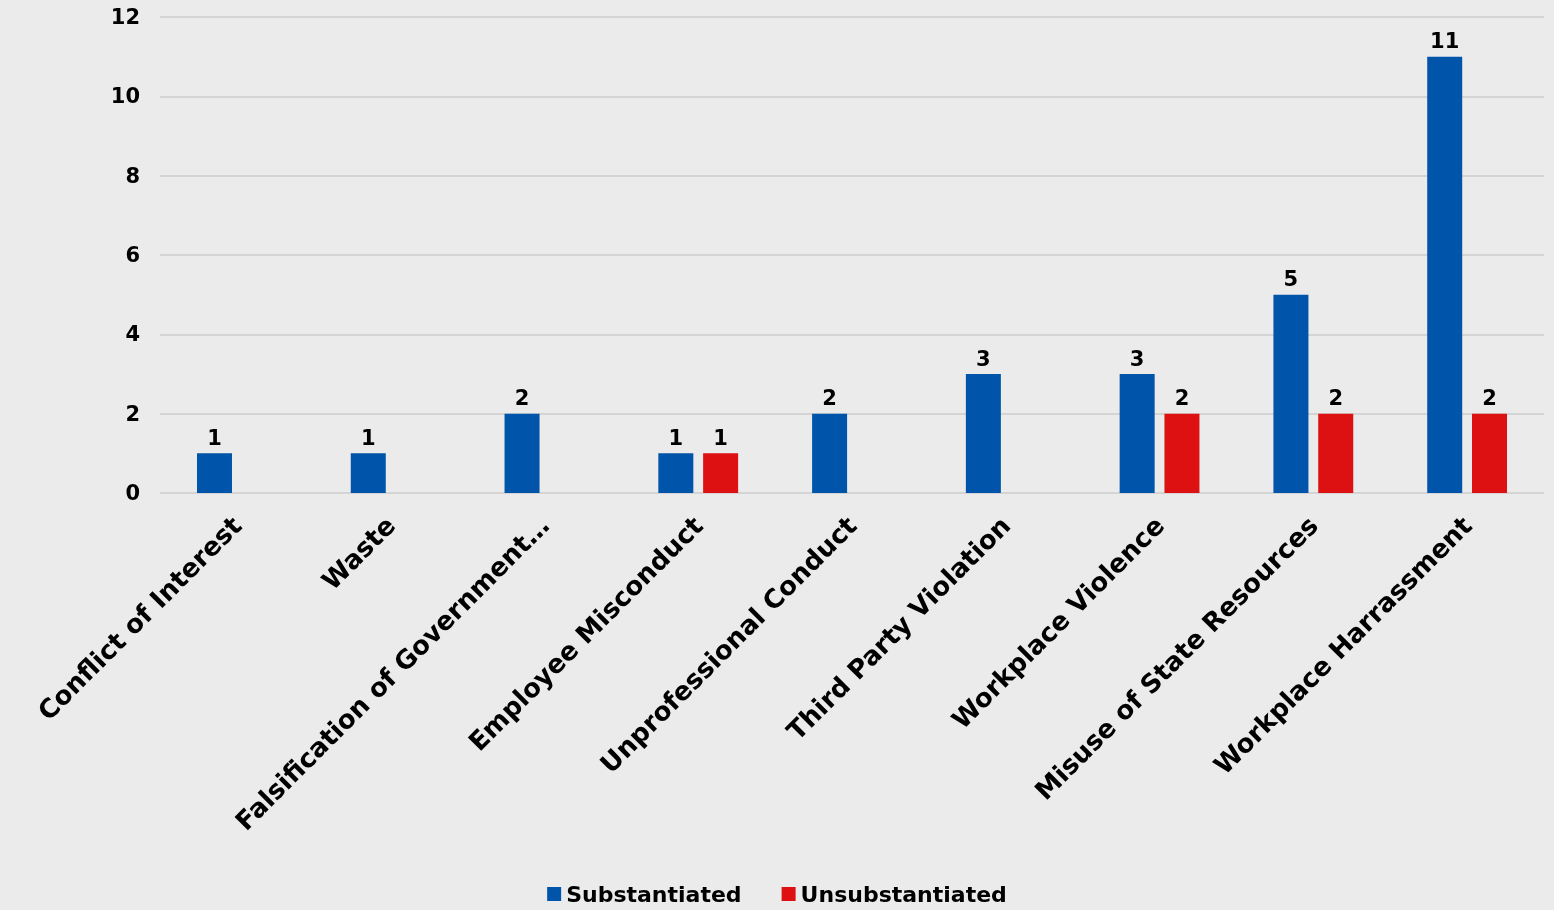  I want to click on legend-label: Unsubstantiated, so click(903, 894).